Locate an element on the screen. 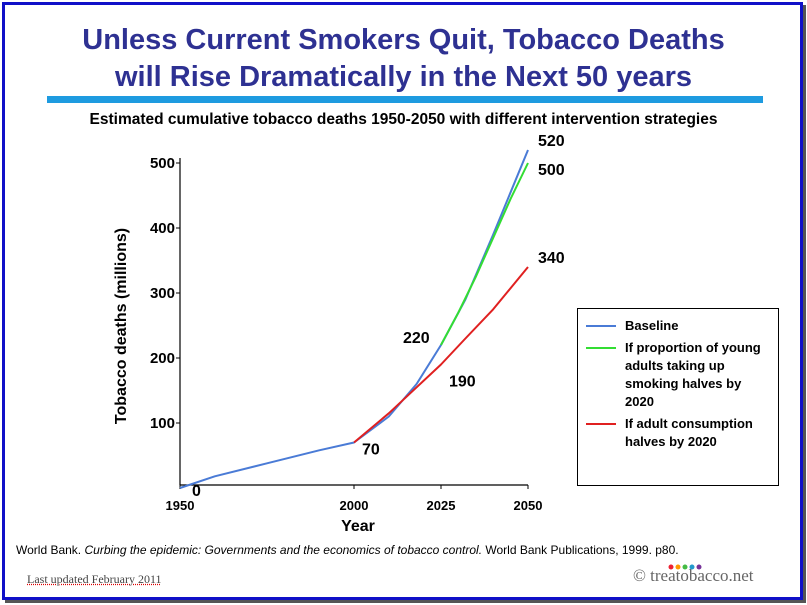  value-label: 70 is located at coordinates (371, 450).